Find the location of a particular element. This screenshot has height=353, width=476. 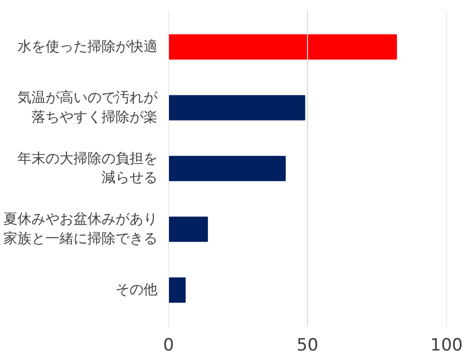

x-tick-label: 100 is located at coordinates (446, 344).